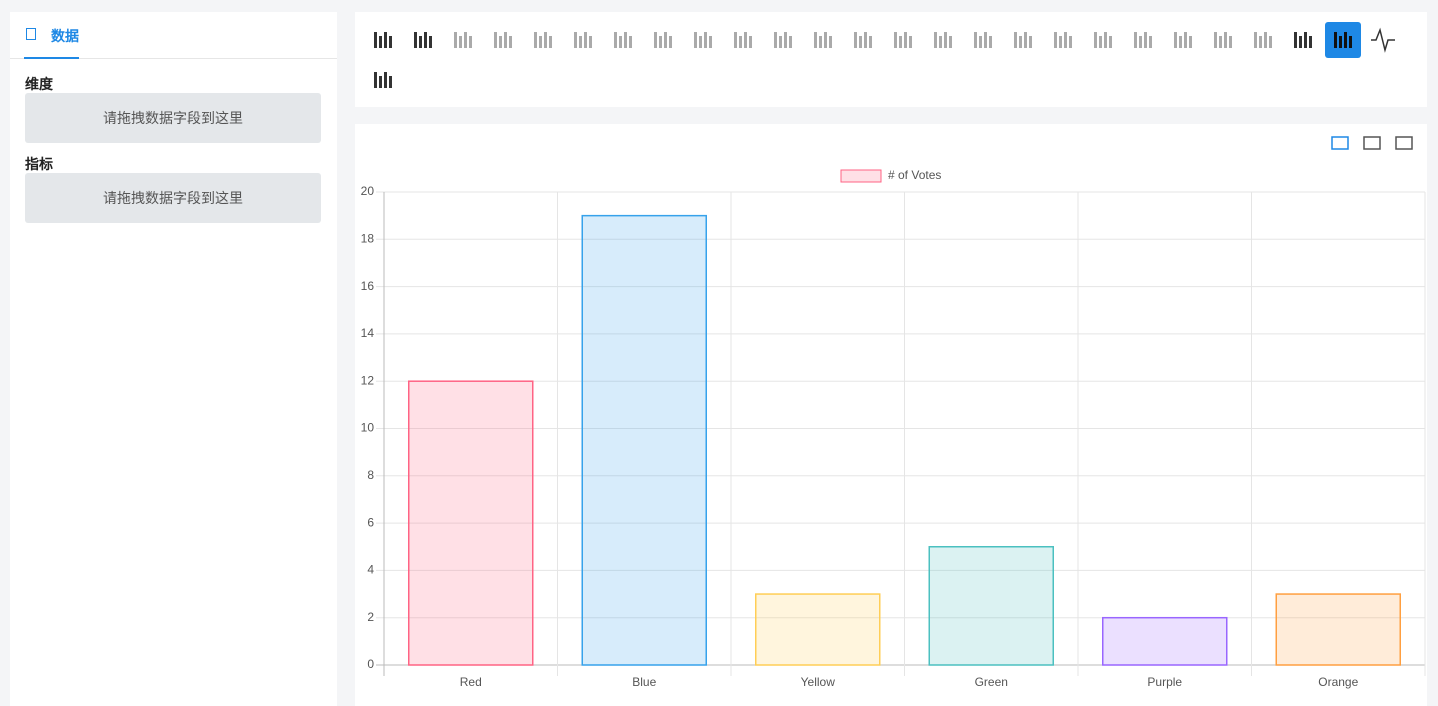 This screenshot has height=706, width=1438. I want to click on data-tab: 数据, so click(51, 41).